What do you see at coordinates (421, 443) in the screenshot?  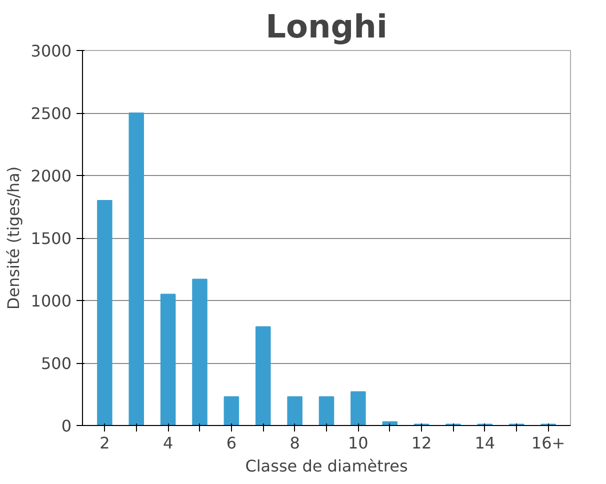 I see `x-tick-label: 12` at bounding box center [421, 443].